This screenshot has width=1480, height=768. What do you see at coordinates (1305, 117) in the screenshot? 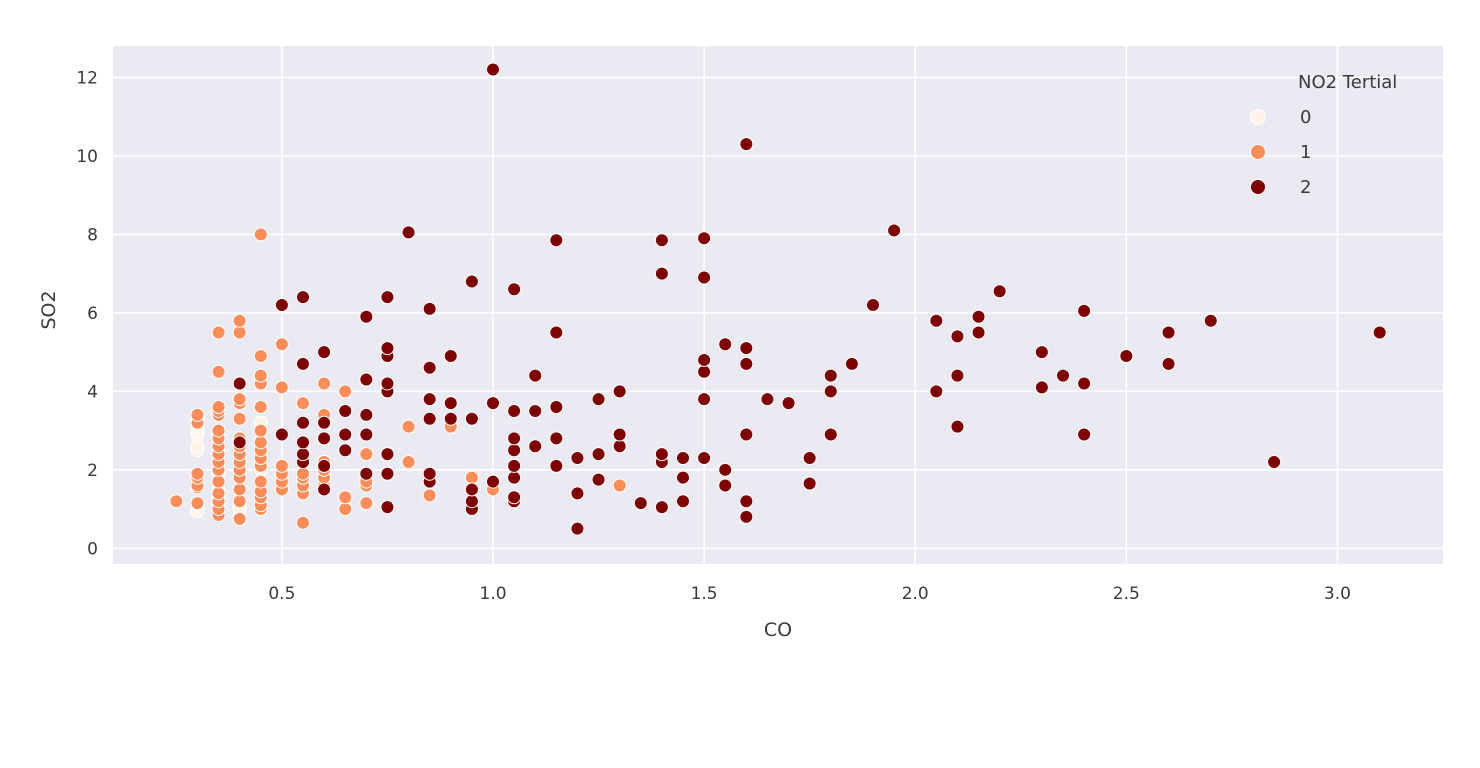
I see `legend-label: 0` at bounding box center [1305, 117].